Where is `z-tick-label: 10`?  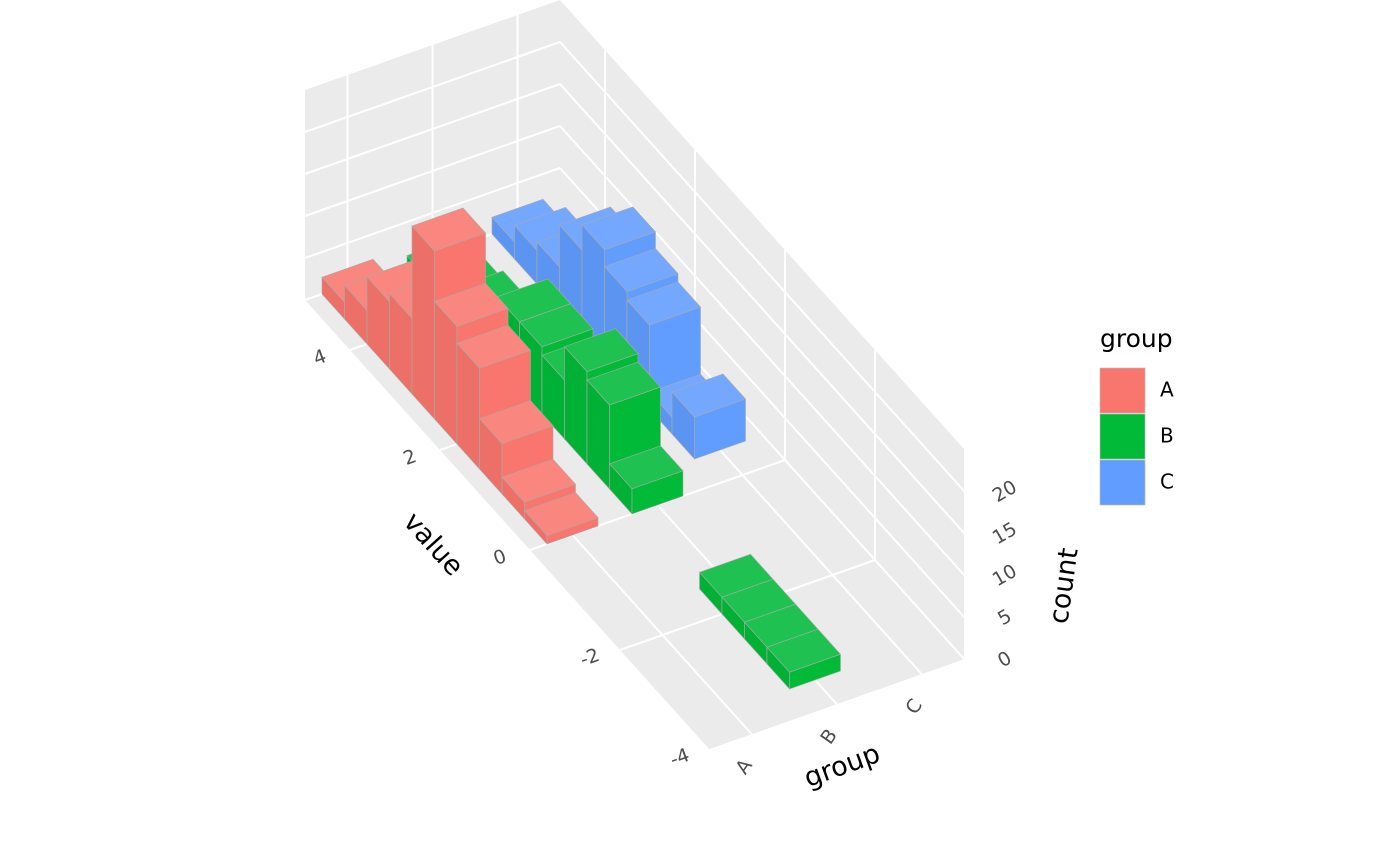 z-tick-label: 10 is located at coordinates (1005, 575).